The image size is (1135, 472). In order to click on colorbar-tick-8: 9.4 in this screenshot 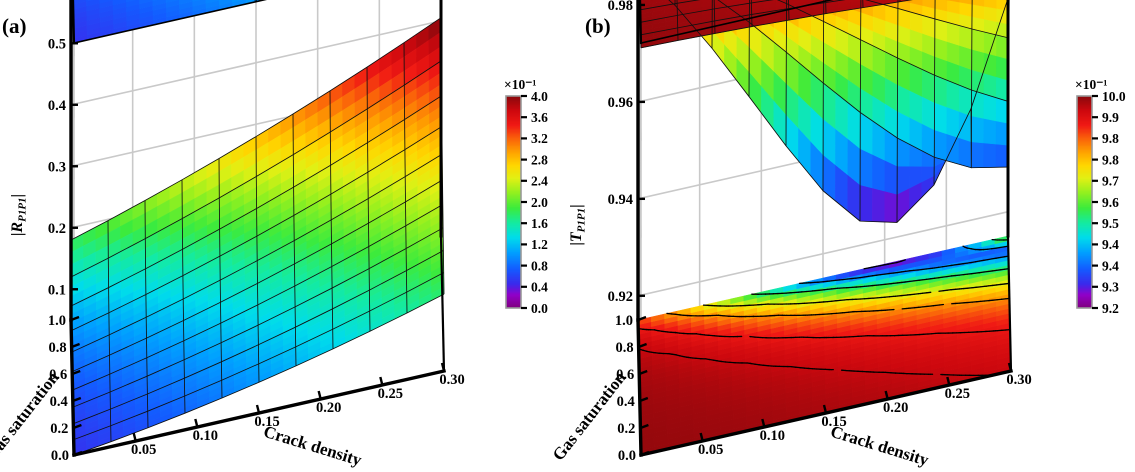, I will do `click(1110, 265)`.